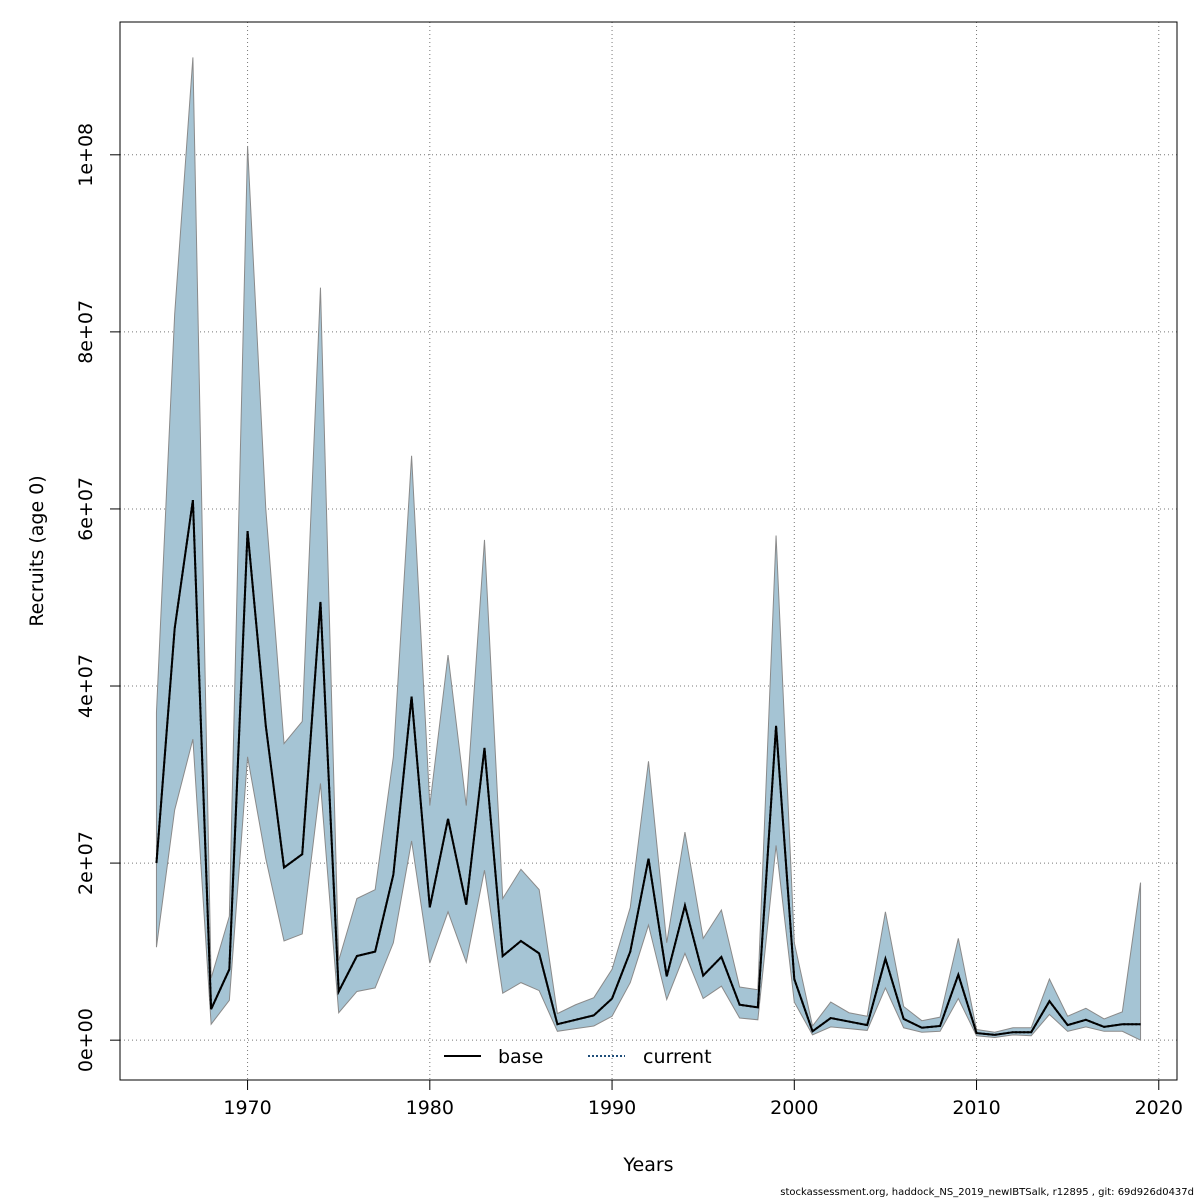 Image resolution: width=1200 pixels, height=1200 pixels. I want to click on x-tick-label-2020: 2020, so click(1159, 1108).